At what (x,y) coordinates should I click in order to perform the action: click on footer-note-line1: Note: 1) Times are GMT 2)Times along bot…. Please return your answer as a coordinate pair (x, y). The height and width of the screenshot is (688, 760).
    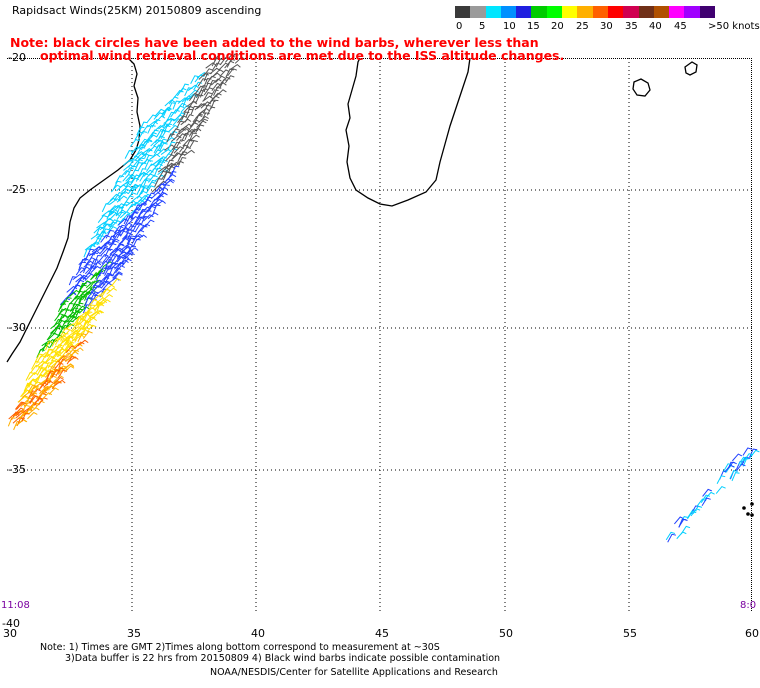
    Looking at the image, I should click on (240, 647).